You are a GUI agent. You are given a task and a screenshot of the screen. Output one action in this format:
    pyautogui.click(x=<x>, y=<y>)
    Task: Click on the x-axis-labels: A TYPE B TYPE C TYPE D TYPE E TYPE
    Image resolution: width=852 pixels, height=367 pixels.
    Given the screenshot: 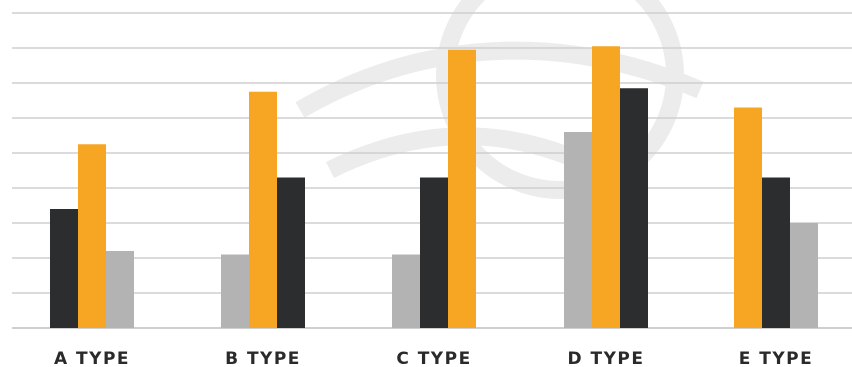 What is the action you would take?
    pyautogui.click(x=434, y=358)
    